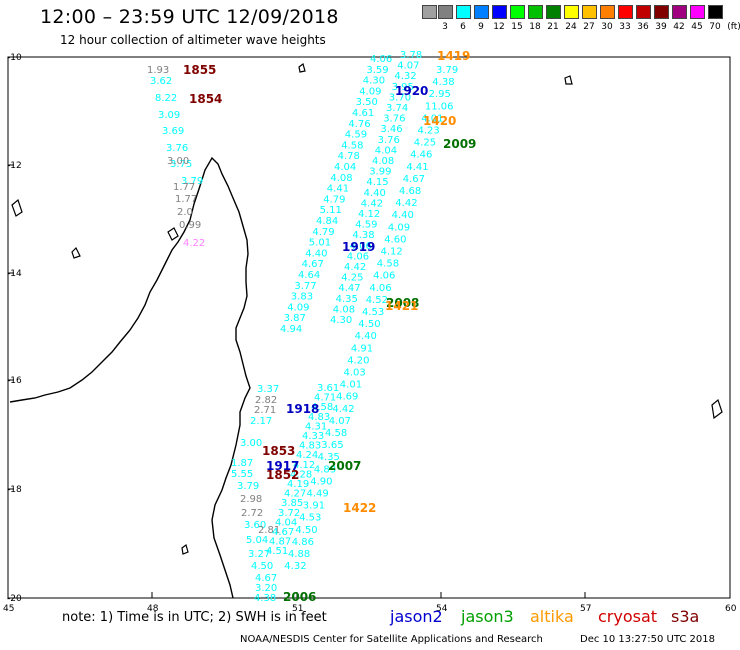  Describe the element at coordinates (278, 451) in the screenshot. I see `time-tag: 1853` at that location.